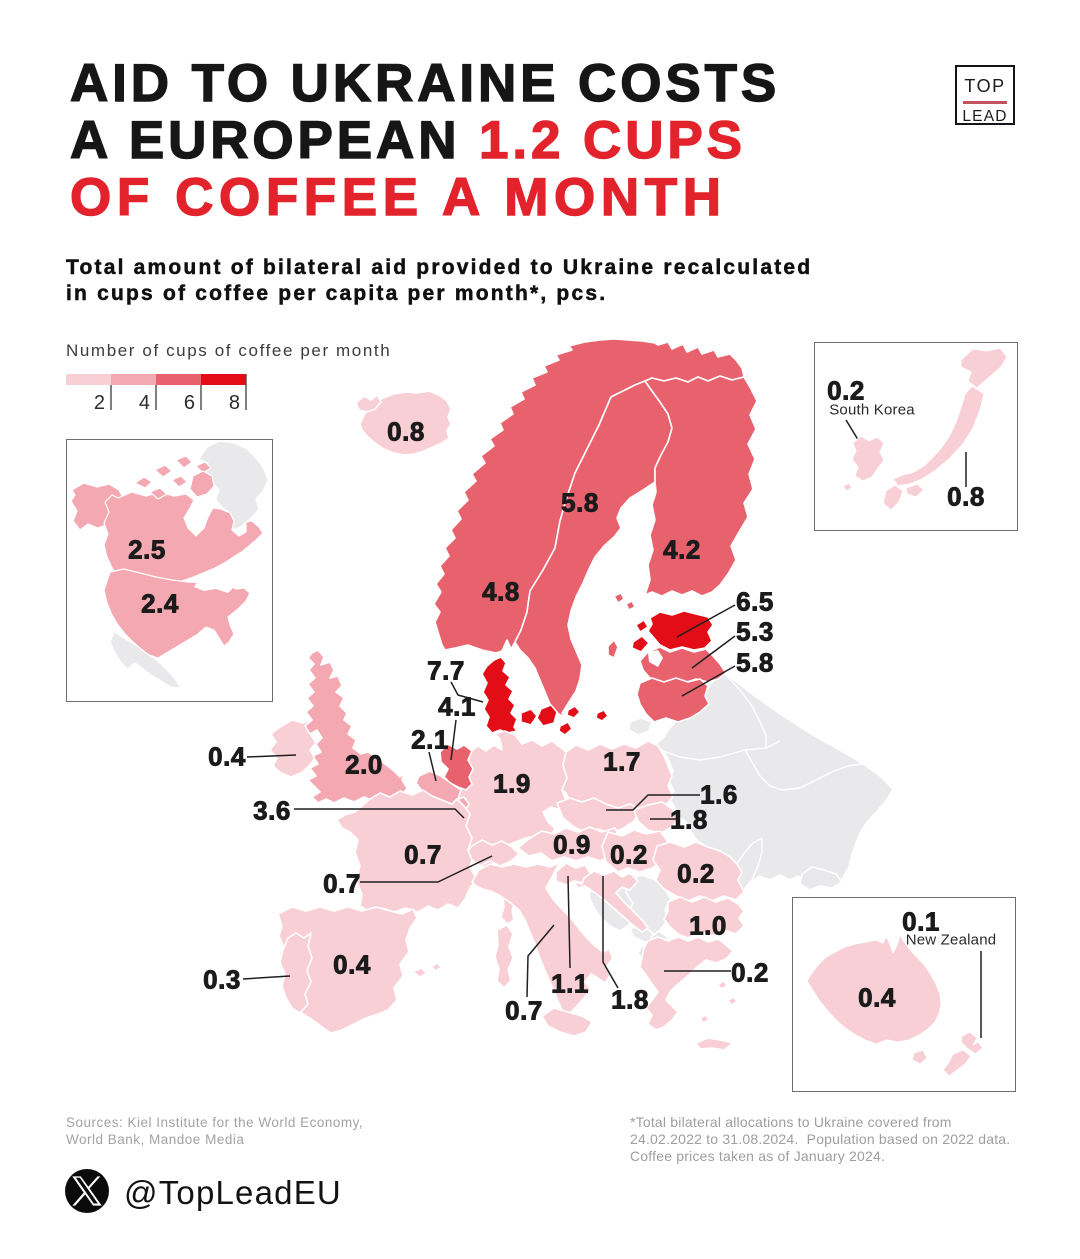 This screenshot has width=1080, height=1259. I want to click on svg-text: 2, so click(99, 403).